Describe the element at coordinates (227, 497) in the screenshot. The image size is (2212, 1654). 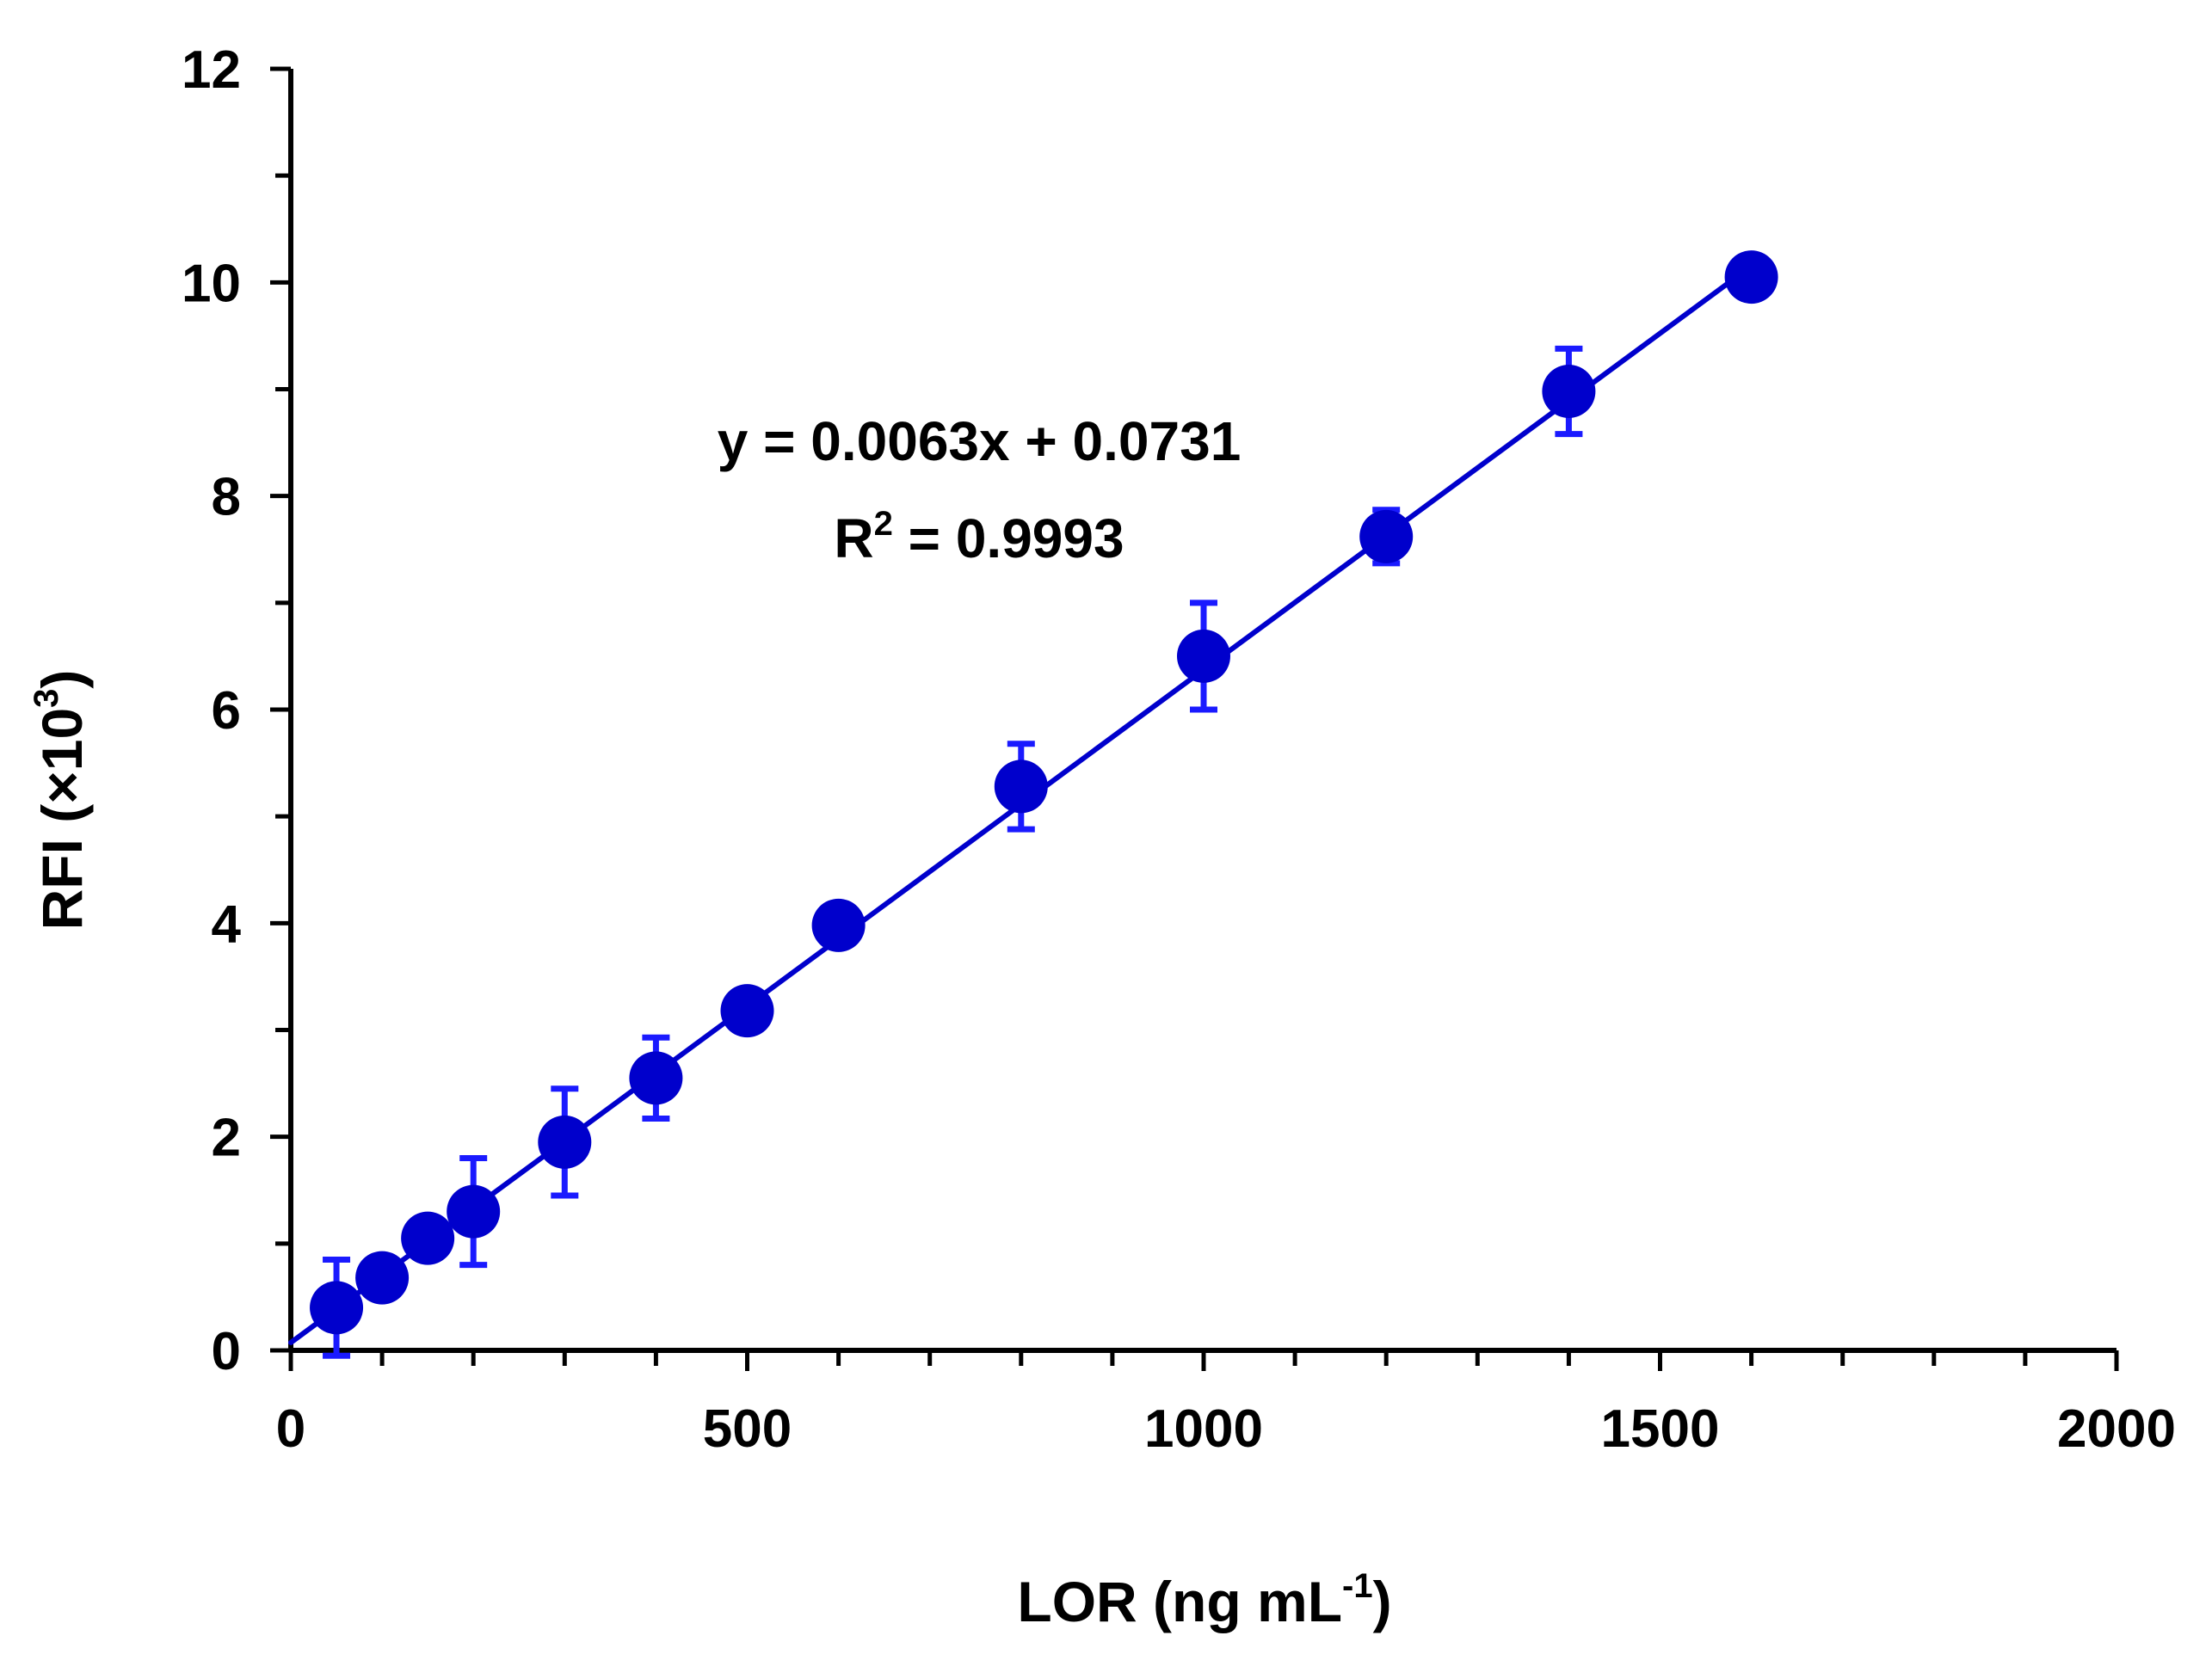
I see `y-tick-label: 8` at that location.